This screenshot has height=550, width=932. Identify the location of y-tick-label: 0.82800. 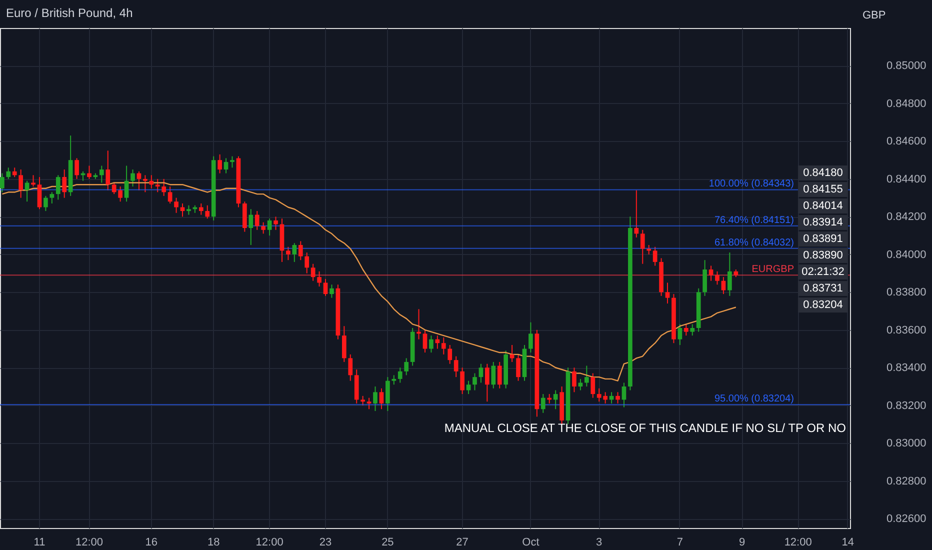
(906, 481).